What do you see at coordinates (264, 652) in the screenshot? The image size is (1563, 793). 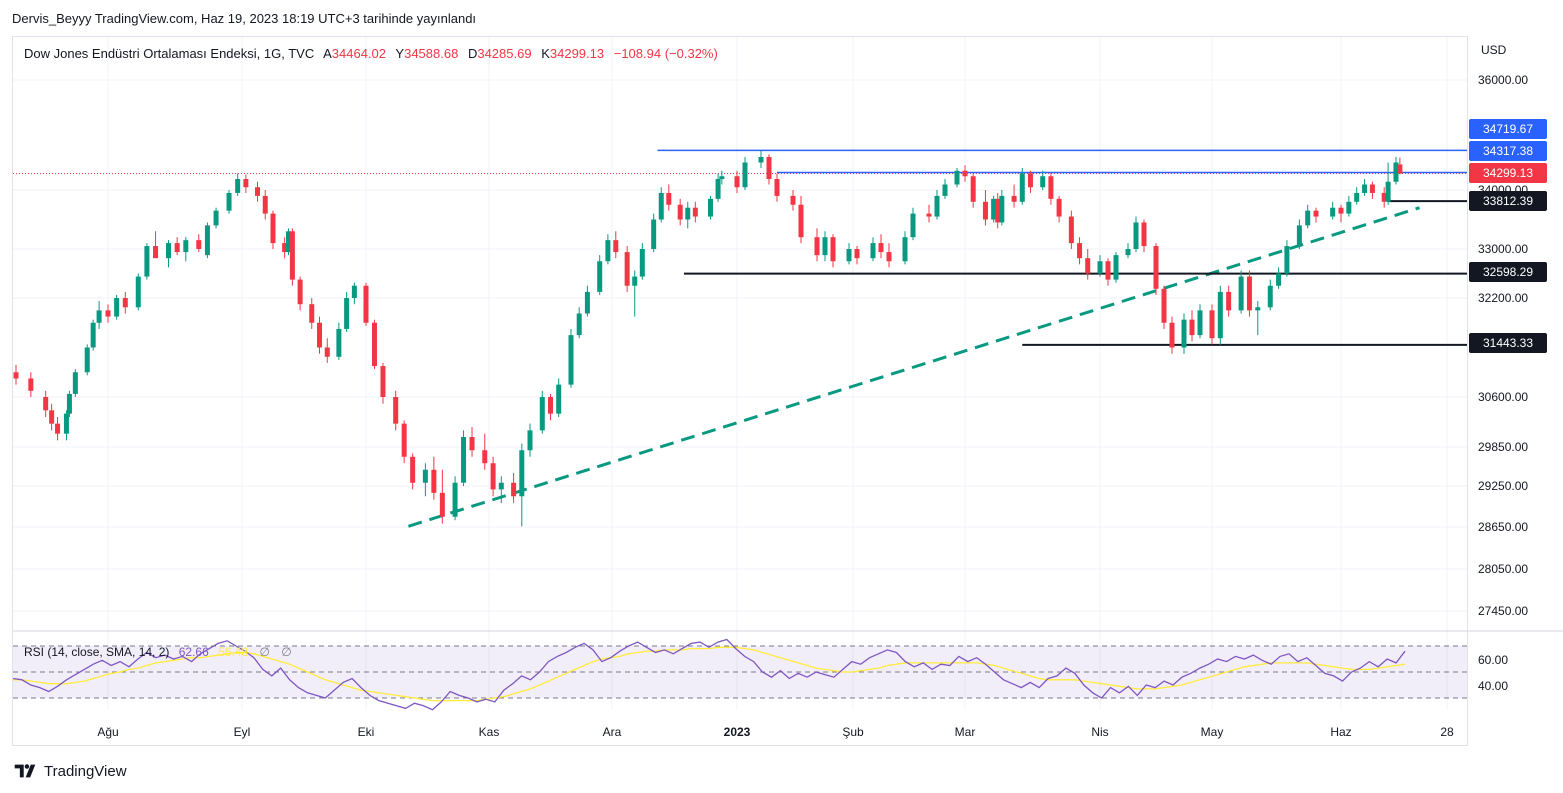 I see `rsi-na-1: ∅` at bounding box center [264, 652].